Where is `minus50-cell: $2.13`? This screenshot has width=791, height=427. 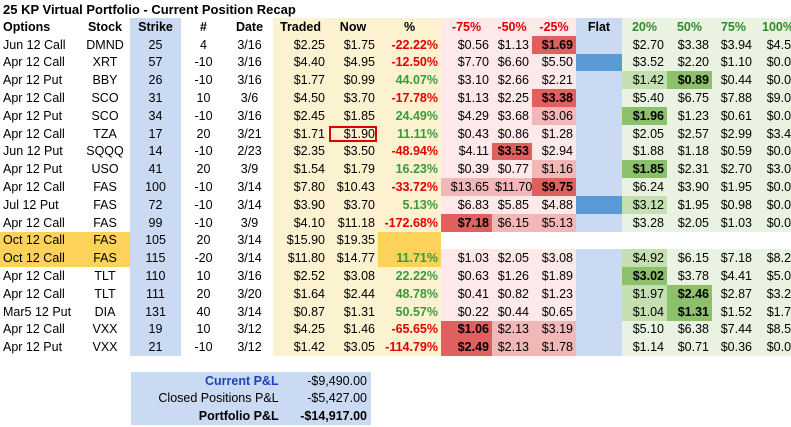 minus50-cell: $2.13 is located at coordinates (512, 347).